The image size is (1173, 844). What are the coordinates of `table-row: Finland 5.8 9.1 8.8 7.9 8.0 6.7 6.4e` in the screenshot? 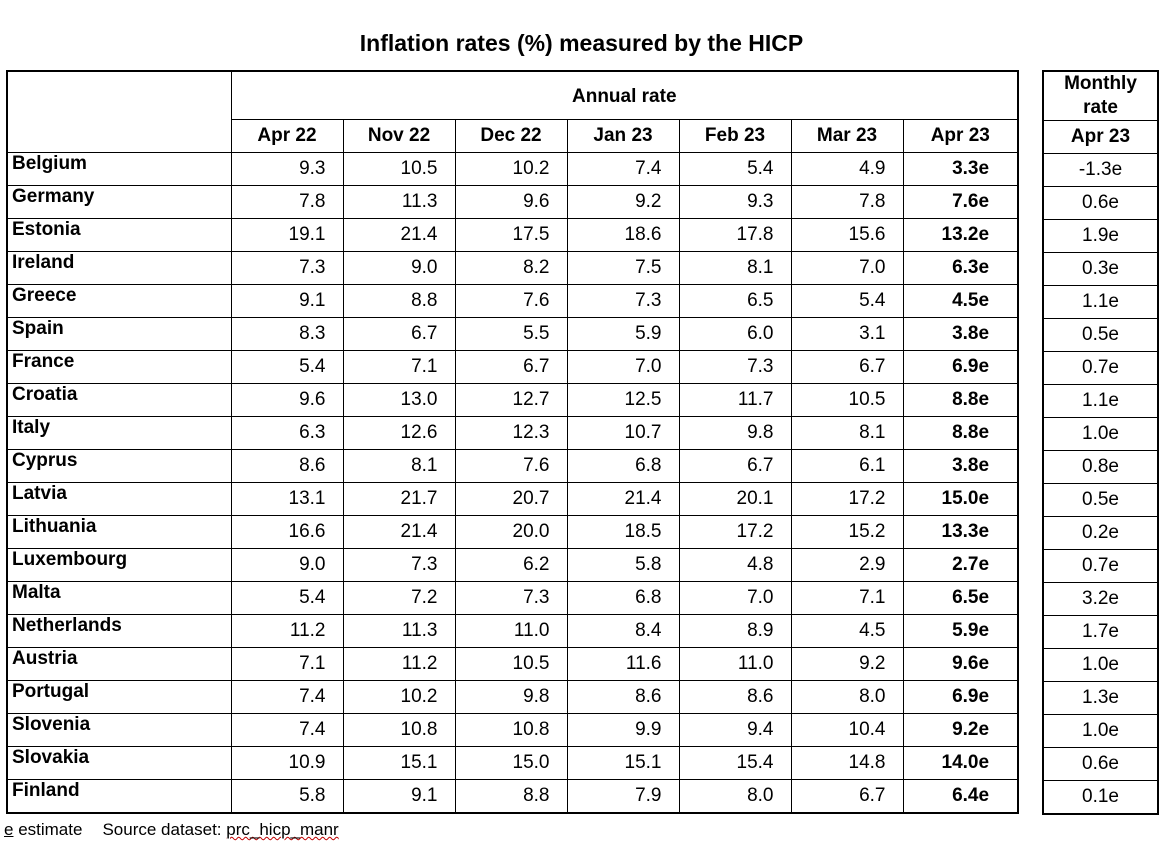 It's located at (512, 795).